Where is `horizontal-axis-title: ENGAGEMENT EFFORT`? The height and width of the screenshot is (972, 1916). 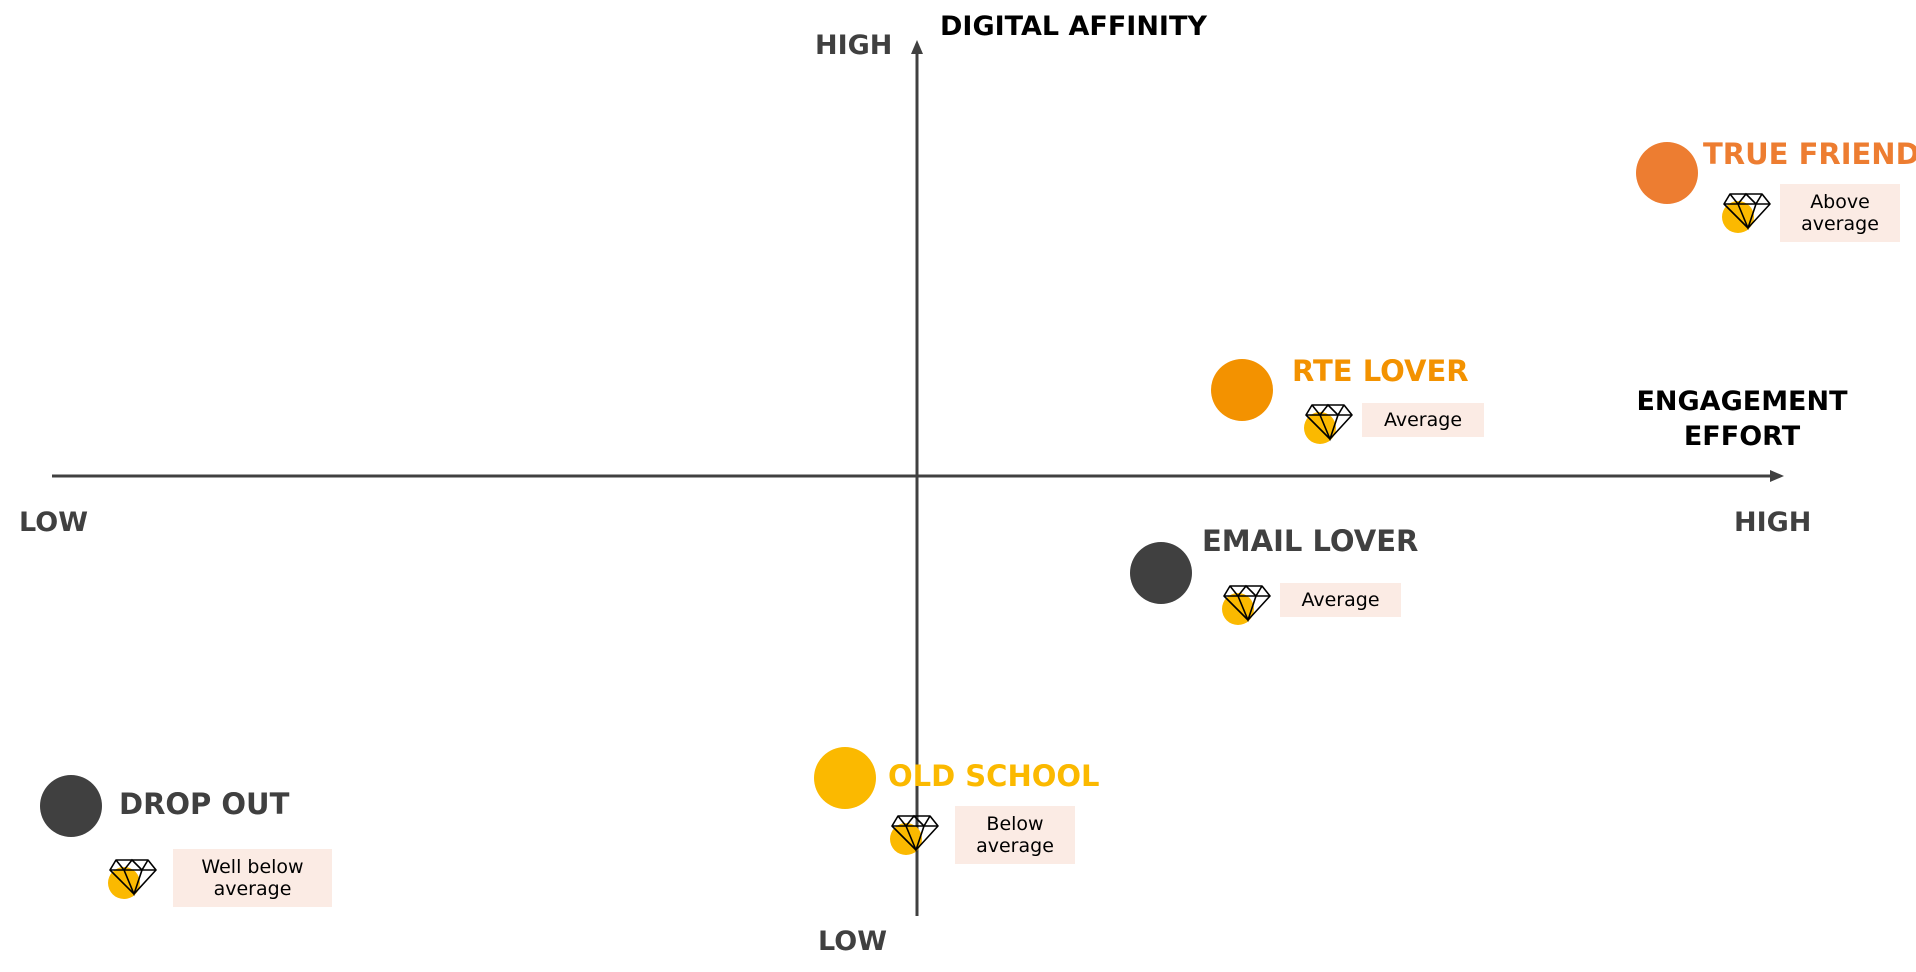
horizontal-axis-title: ENGAGEMENT EFFORT is located at coordinates (1742, 419).